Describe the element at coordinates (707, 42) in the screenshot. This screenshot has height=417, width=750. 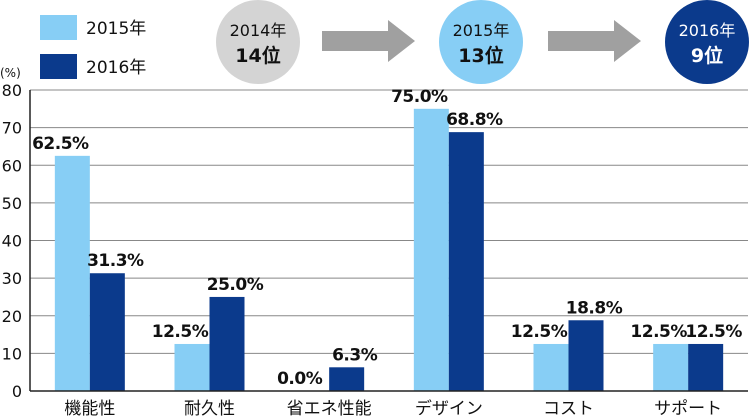
I see `rank-badge-2016` at that location.